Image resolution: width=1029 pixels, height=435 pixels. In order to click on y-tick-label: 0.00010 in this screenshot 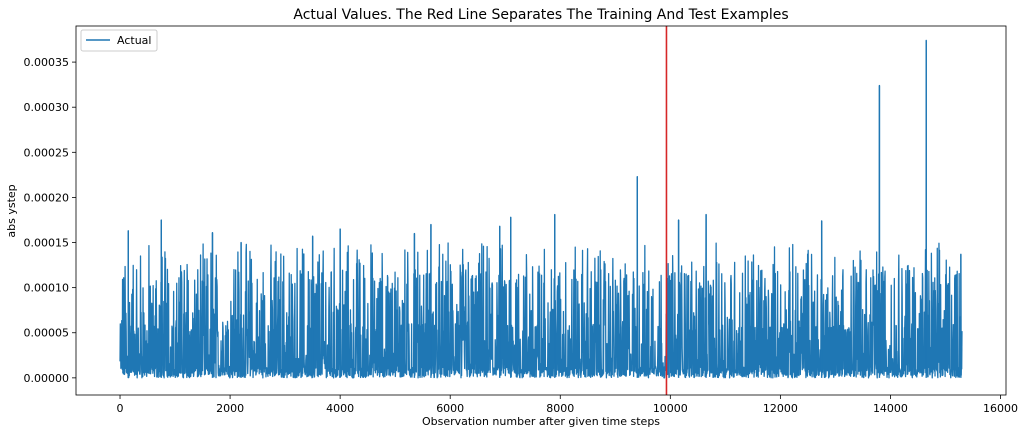, I will do `click(47, 288)`.